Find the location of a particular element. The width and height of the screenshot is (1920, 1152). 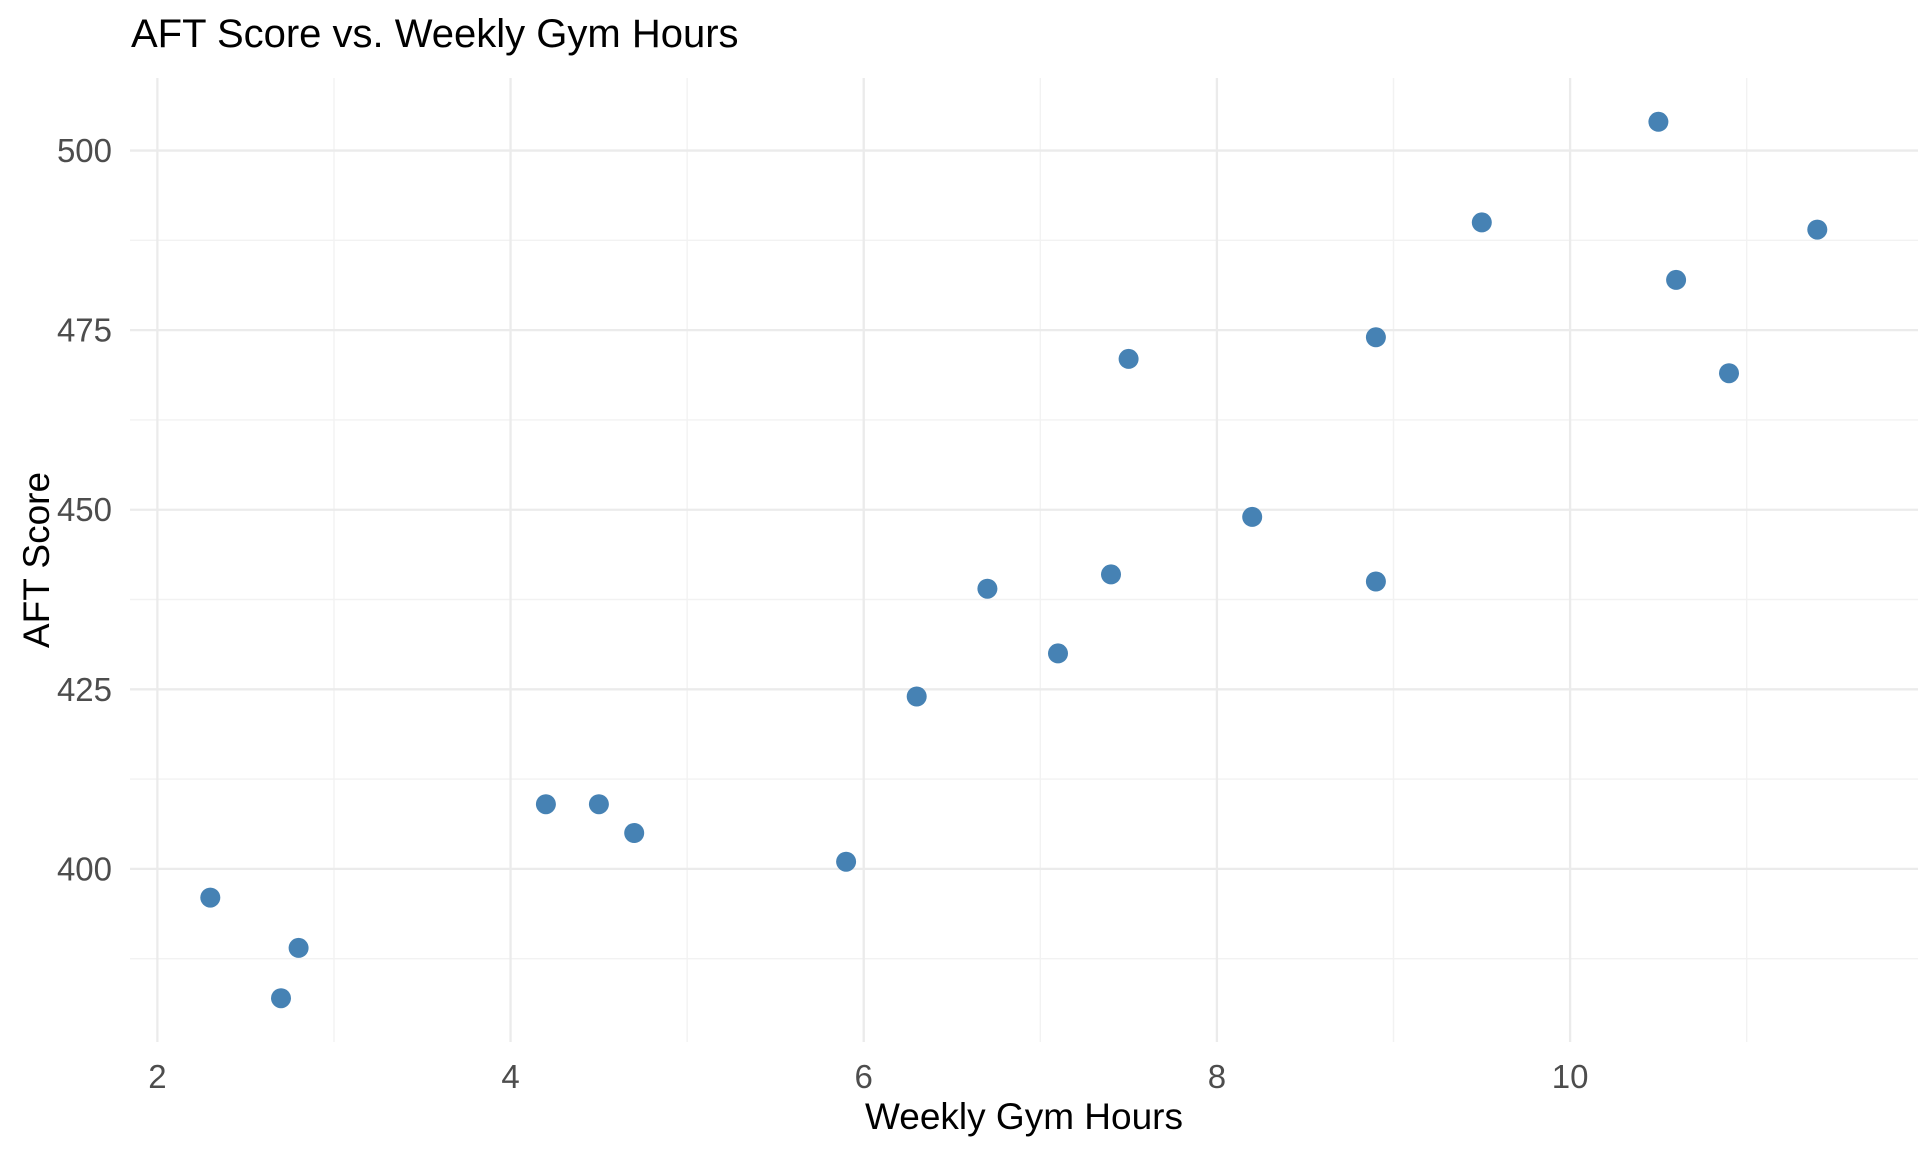

chart-title: AFT Score vs. Weekly Gym Hours is located at coordinates (435, 34).